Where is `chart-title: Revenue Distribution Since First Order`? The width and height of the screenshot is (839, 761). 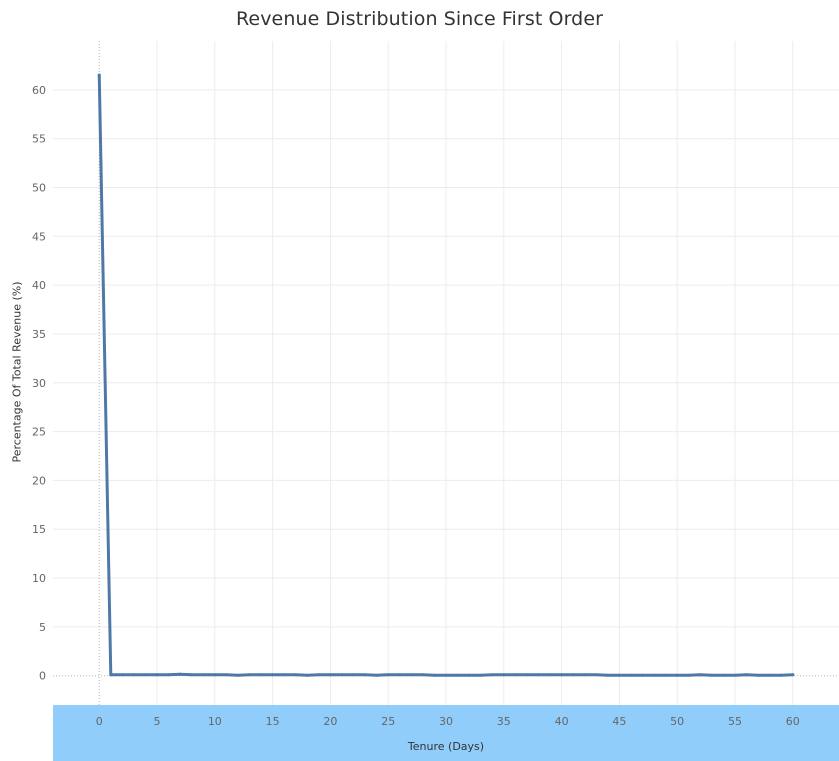 chart-title: Revenue Distribution Since First Order is located at coordinates (419, 19).